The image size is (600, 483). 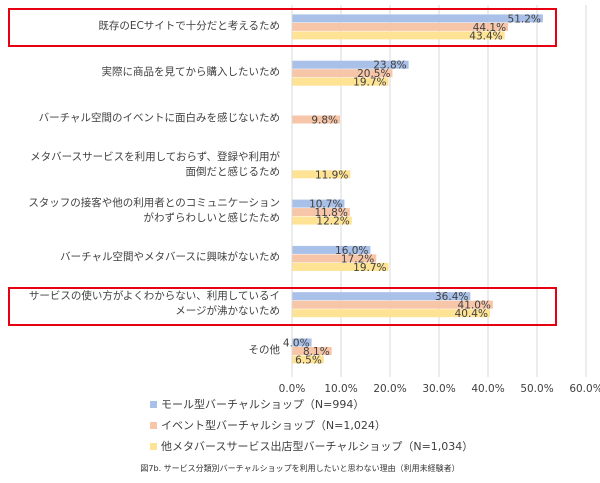 What do you see at coordinates (273, 425) in the screenshot?
I see `legend-label: イベント型バーチャルショップ（N=1,024）` at bounding box center [273, 425].